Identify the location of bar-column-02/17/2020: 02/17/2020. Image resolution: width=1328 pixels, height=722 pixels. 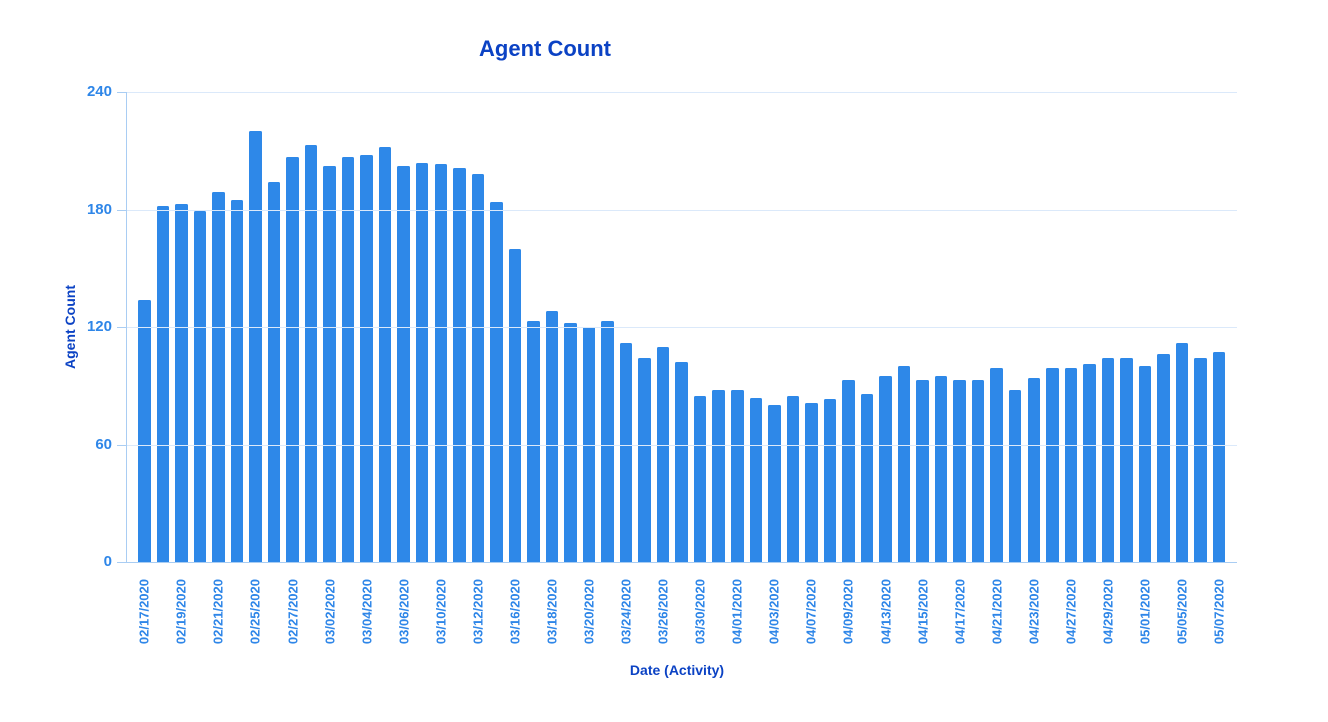
(144, 368).